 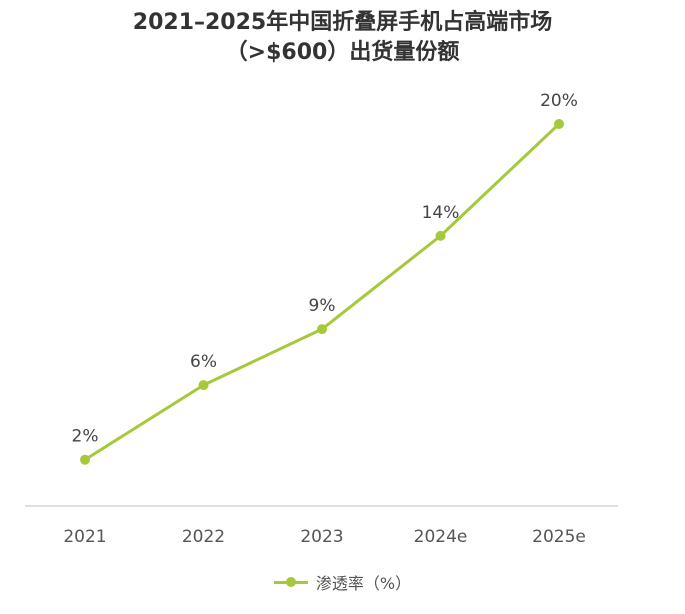 I want to click on chart-title: 2021–2025年中国折叠屏手机占高端市场 （>$600）出货量份额, so click(x=342, y=38).